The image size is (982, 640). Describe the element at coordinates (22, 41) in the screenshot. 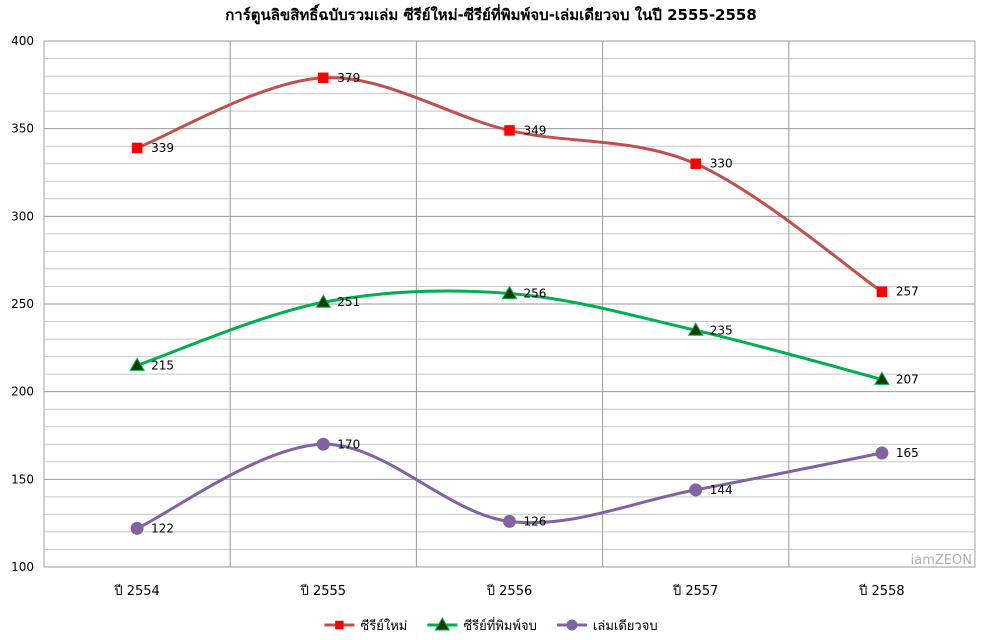

I see `y-tick-label: 400` at that location.